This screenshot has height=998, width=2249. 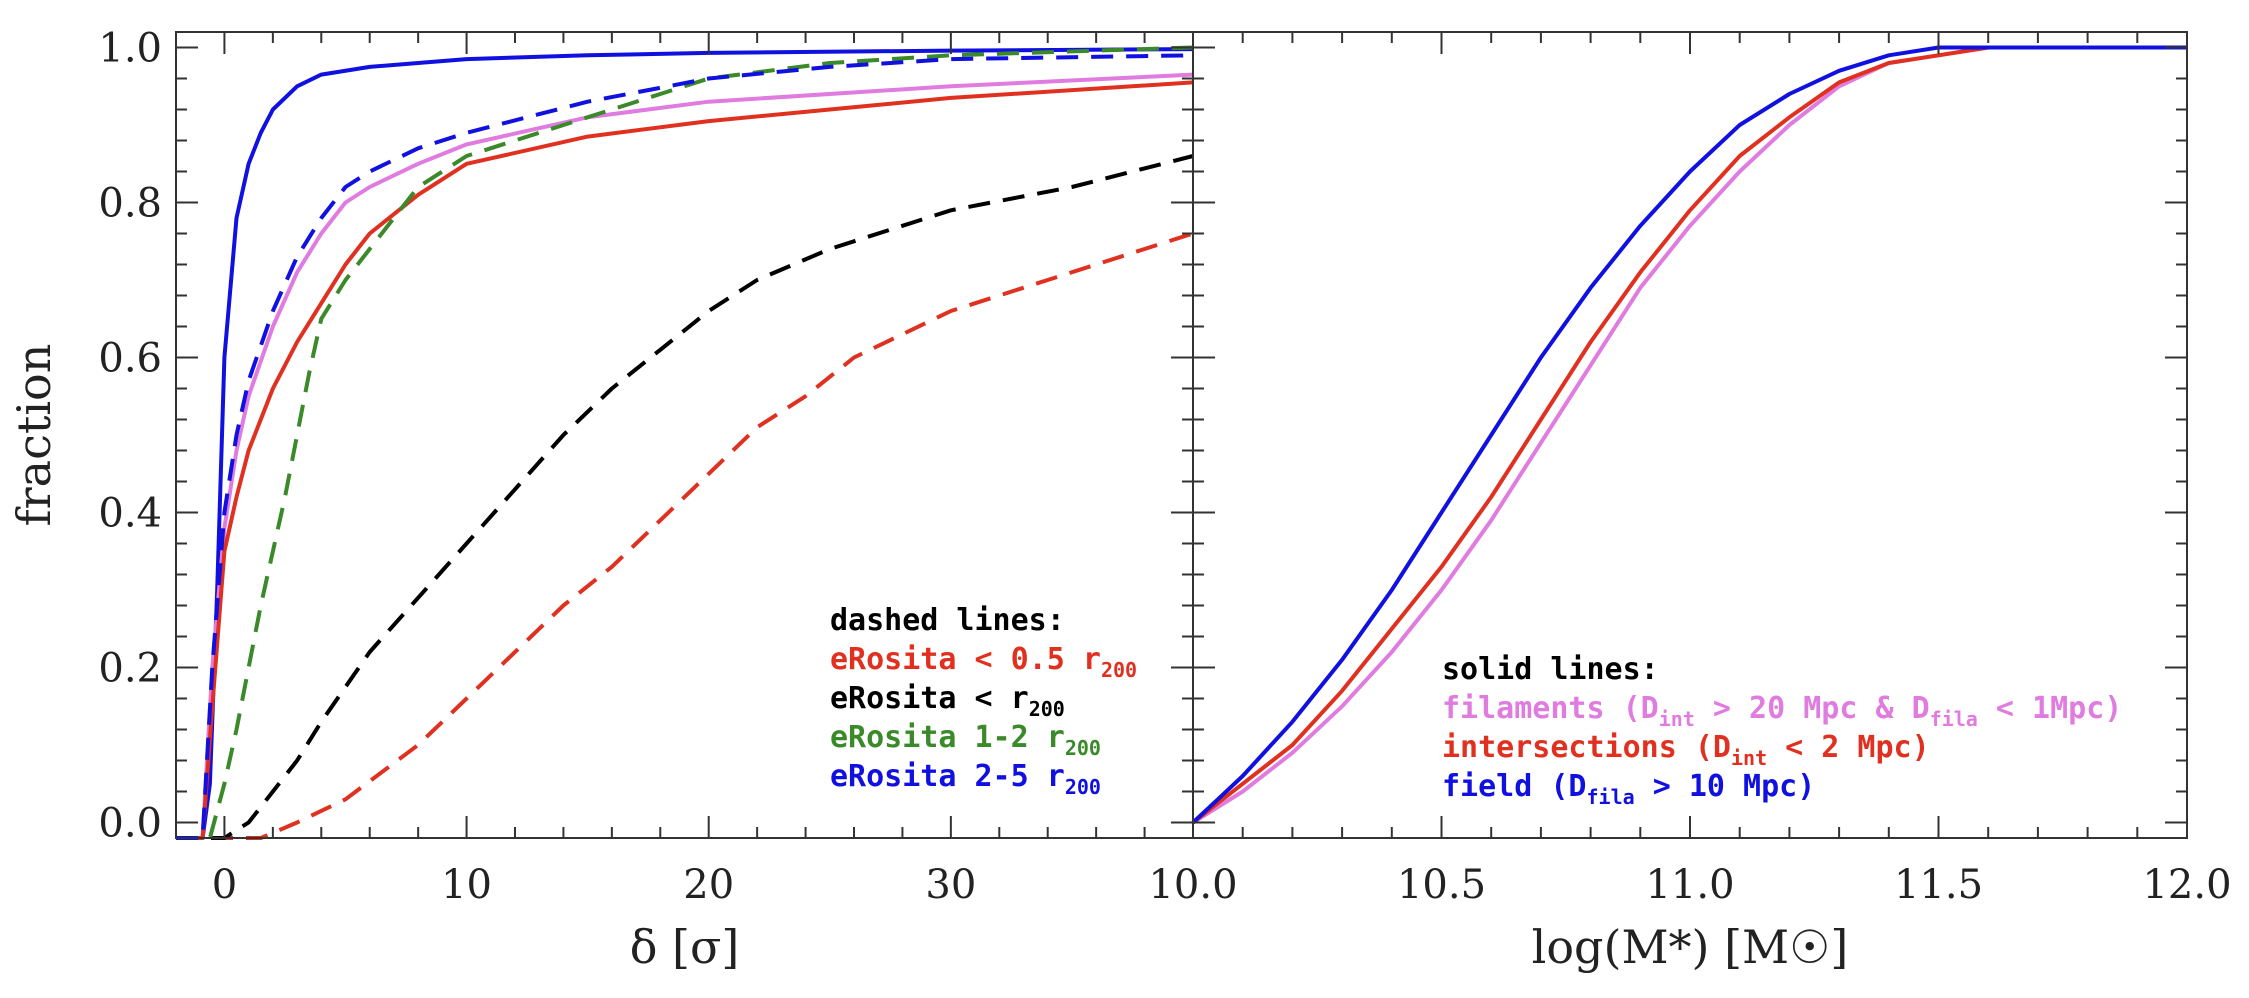 What do you see at coordinates (965, 659) in the screenshot?
I see `legend-entry-main: eRosita < 0.5 r` at bounding box center [965, 659].